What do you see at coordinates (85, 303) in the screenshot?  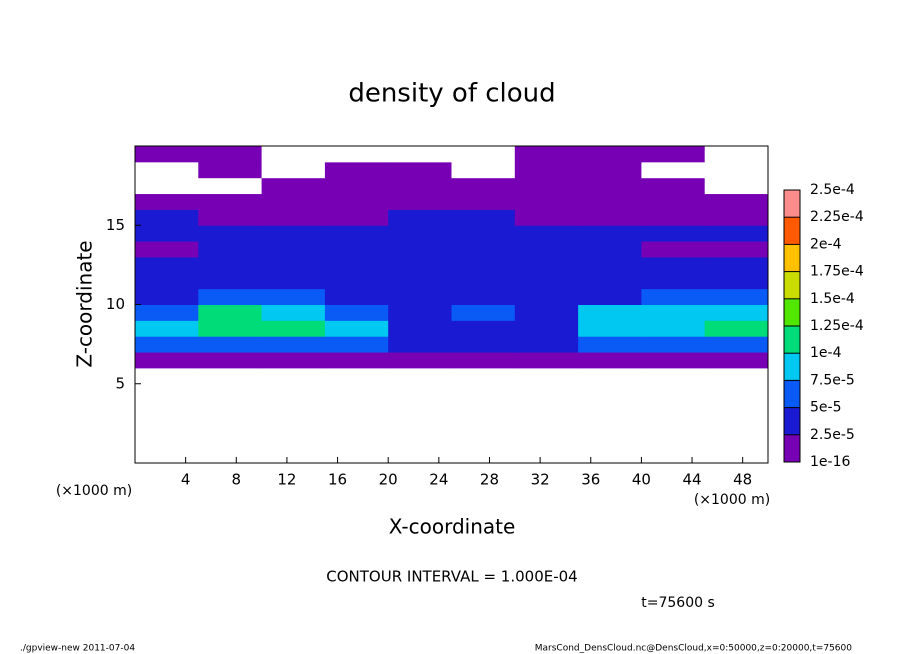 I see `y-axis-label: Z-coordinate` at bounding box center [85, 303].